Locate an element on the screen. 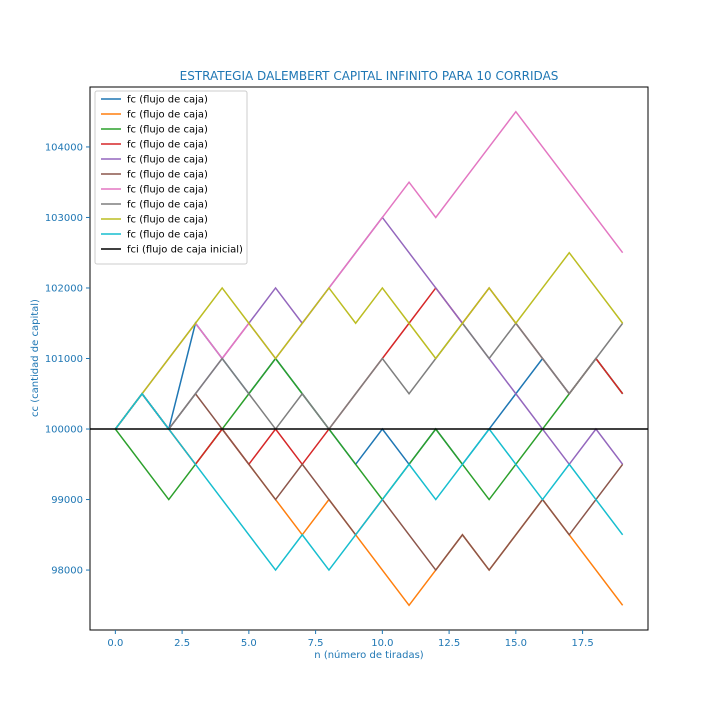 The image size is (720, 720). y-tick-label: 101000 is located at coordinates (64, 359).